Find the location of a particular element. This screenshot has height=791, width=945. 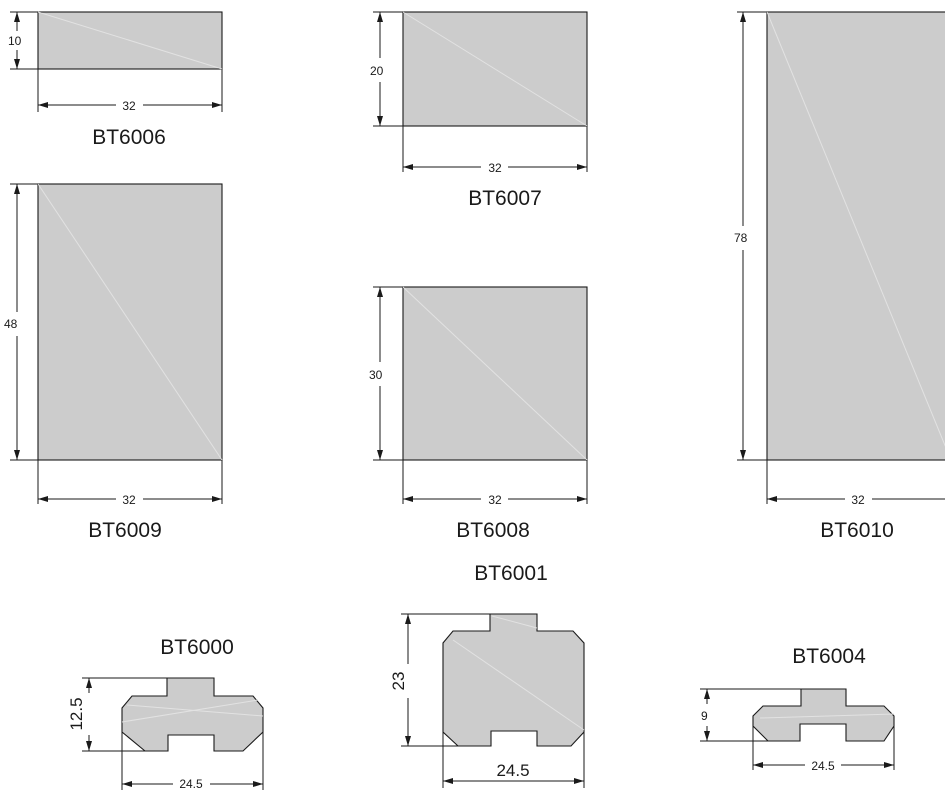

profile-bt6000: BT6000 12.5 24.5 is located at coordinates (165, 713).